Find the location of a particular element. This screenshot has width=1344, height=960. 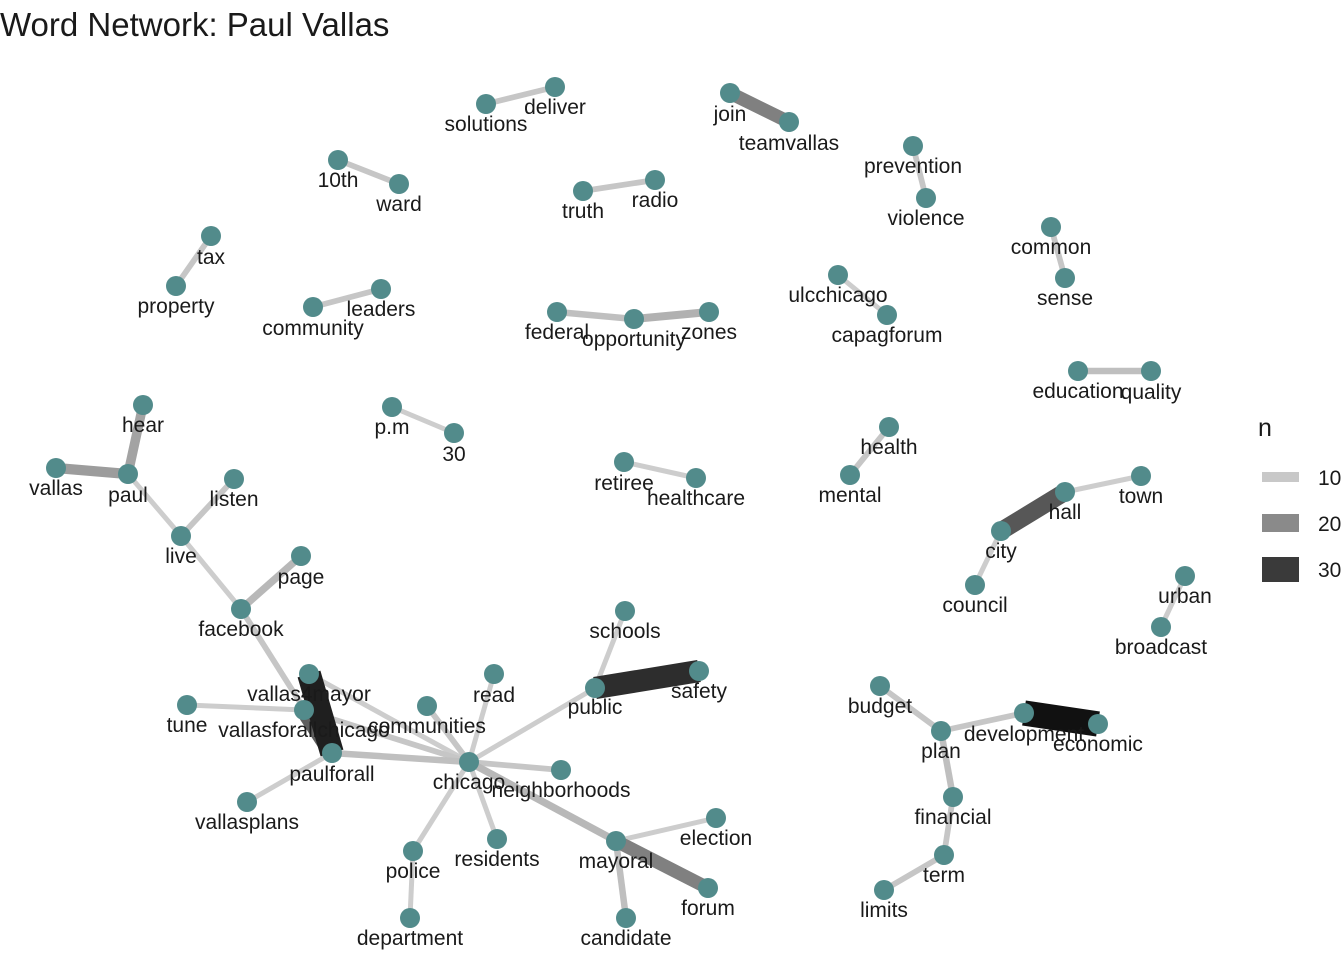

edge-ulcchicago-capagforum is located at coordinates (862, 295).